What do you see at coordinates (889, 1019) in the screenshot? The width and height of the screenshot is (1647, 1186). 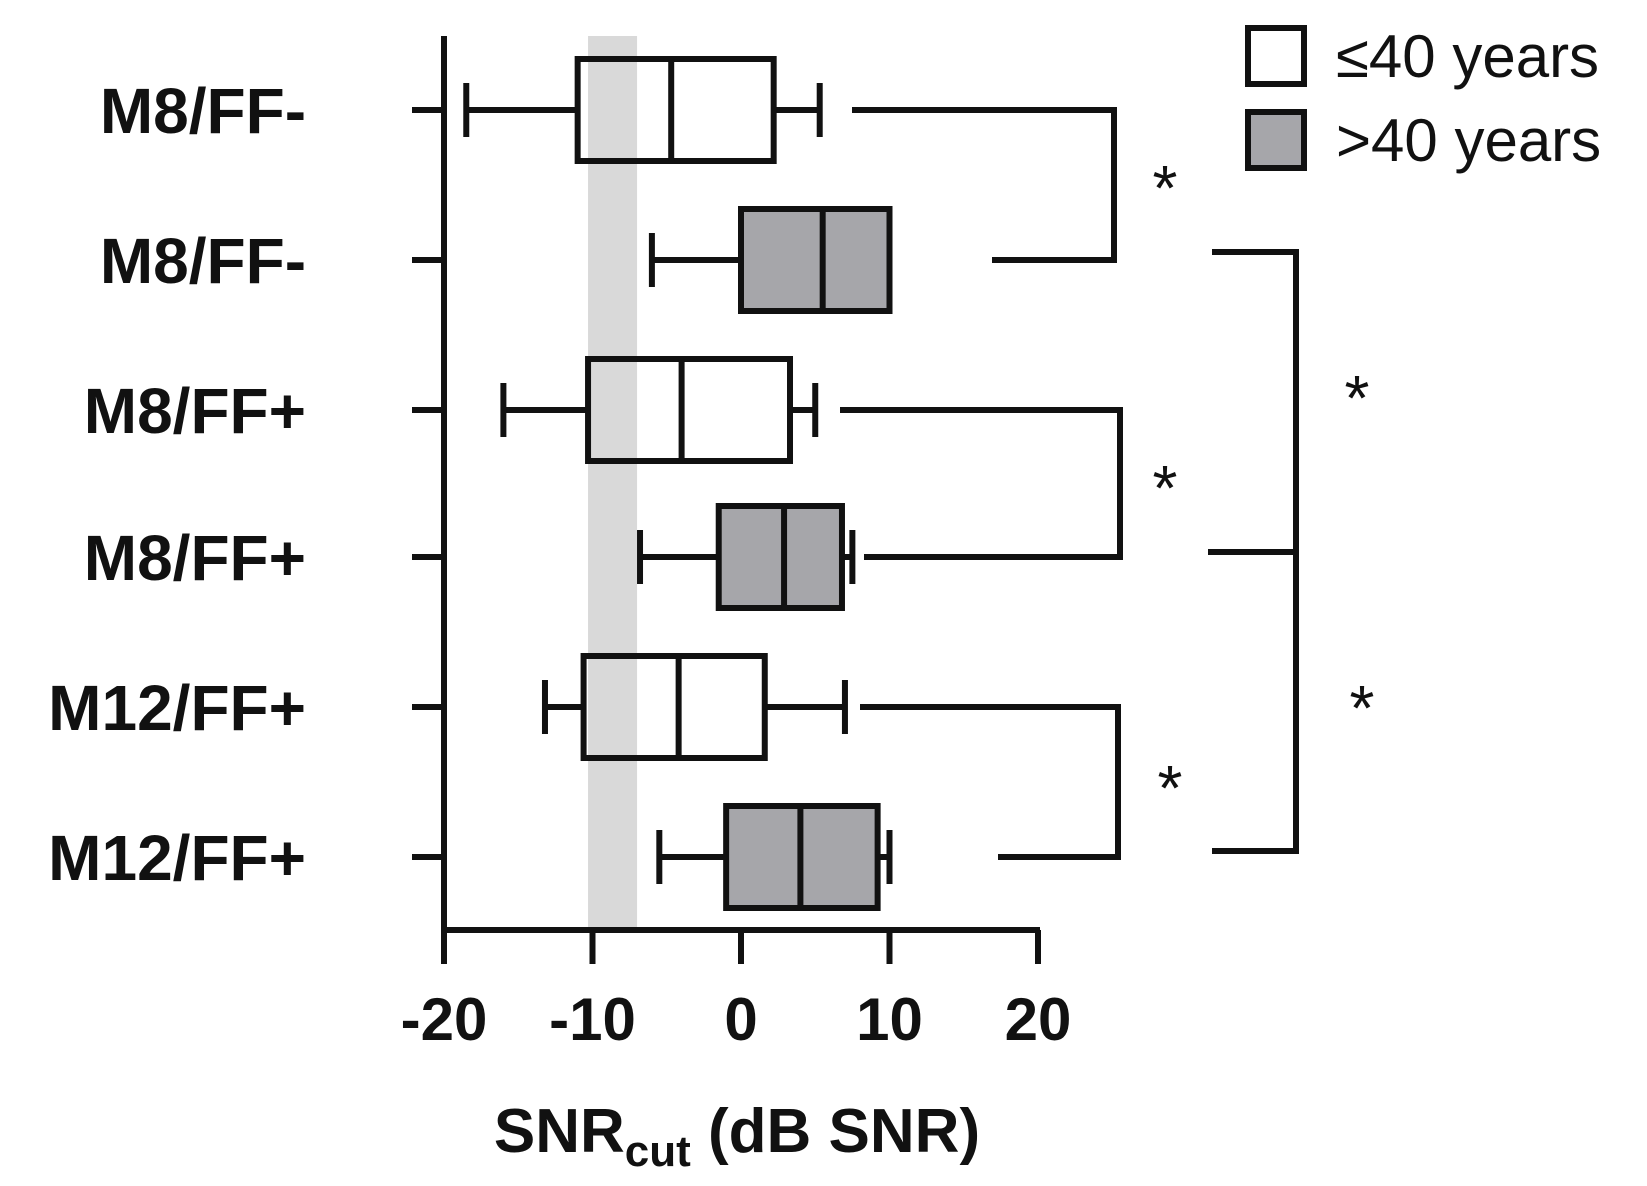 I see `x-tick-label: 10` at bounding box center [889, 1019].